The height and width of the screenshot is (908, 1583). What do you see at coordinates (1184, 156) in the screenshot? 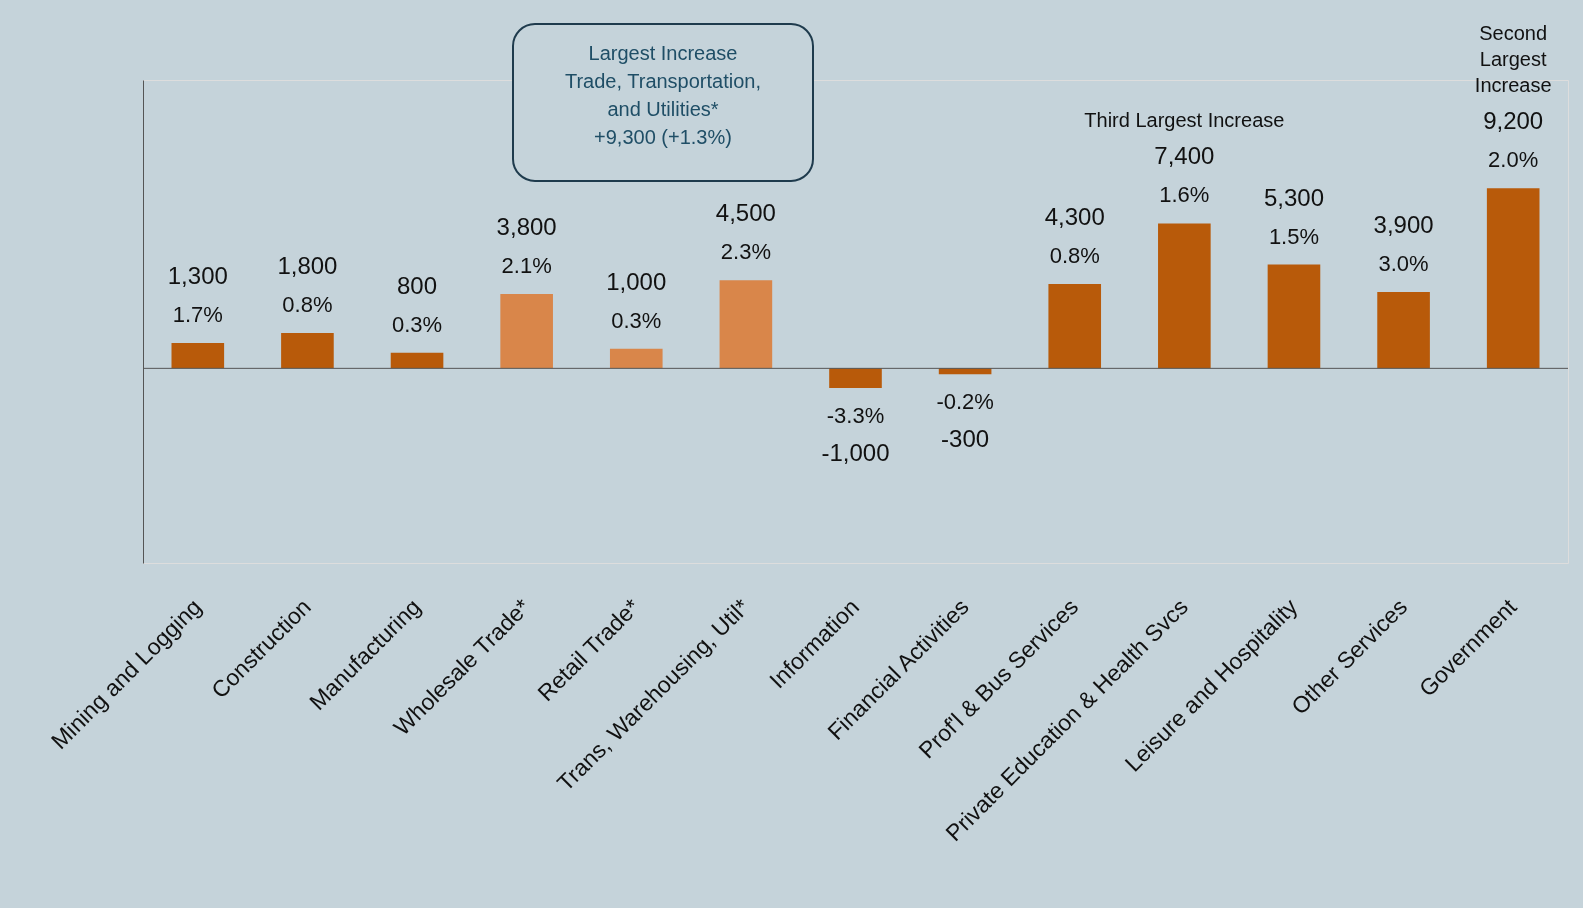
I see `data-label: 7,400` at bounding box center [1184, 156].